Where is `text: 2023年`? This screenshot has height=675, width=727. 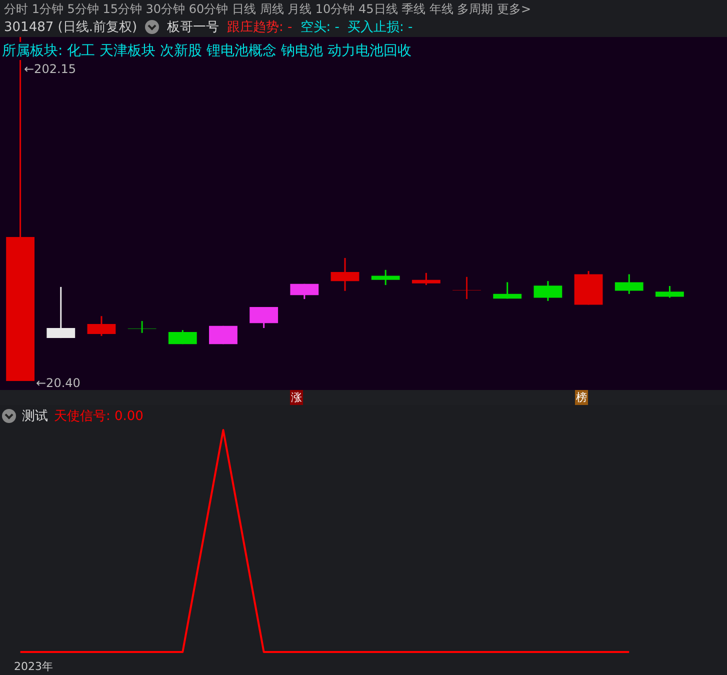 text: 2023年 is located at coordinates (33, 666).